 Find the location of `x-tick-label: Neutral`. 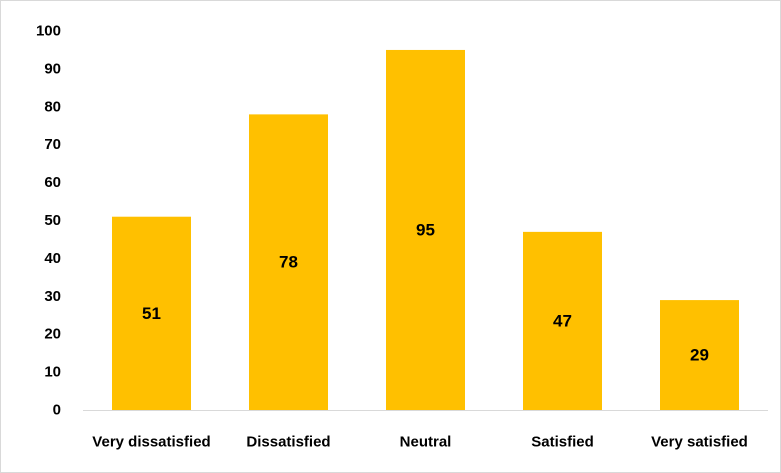

x-tick-label: Neutral is located at coordinates (426, 442).